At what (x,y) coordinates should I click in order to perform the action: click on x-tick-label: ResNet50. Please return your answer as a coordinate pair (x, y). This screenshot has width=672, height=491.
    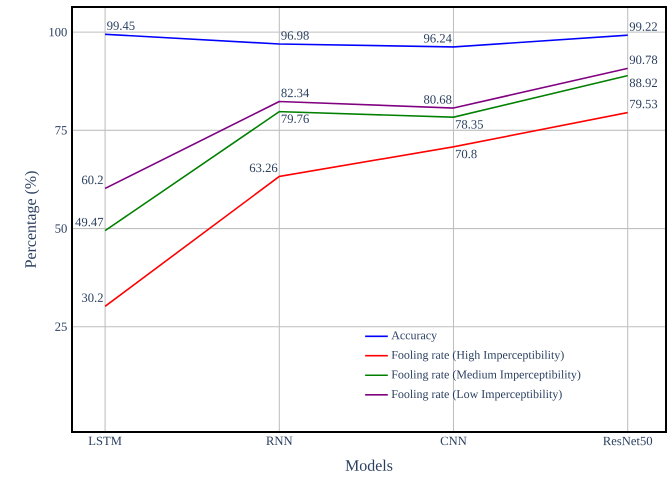
    Looking at the image, I should click on (627, 441).